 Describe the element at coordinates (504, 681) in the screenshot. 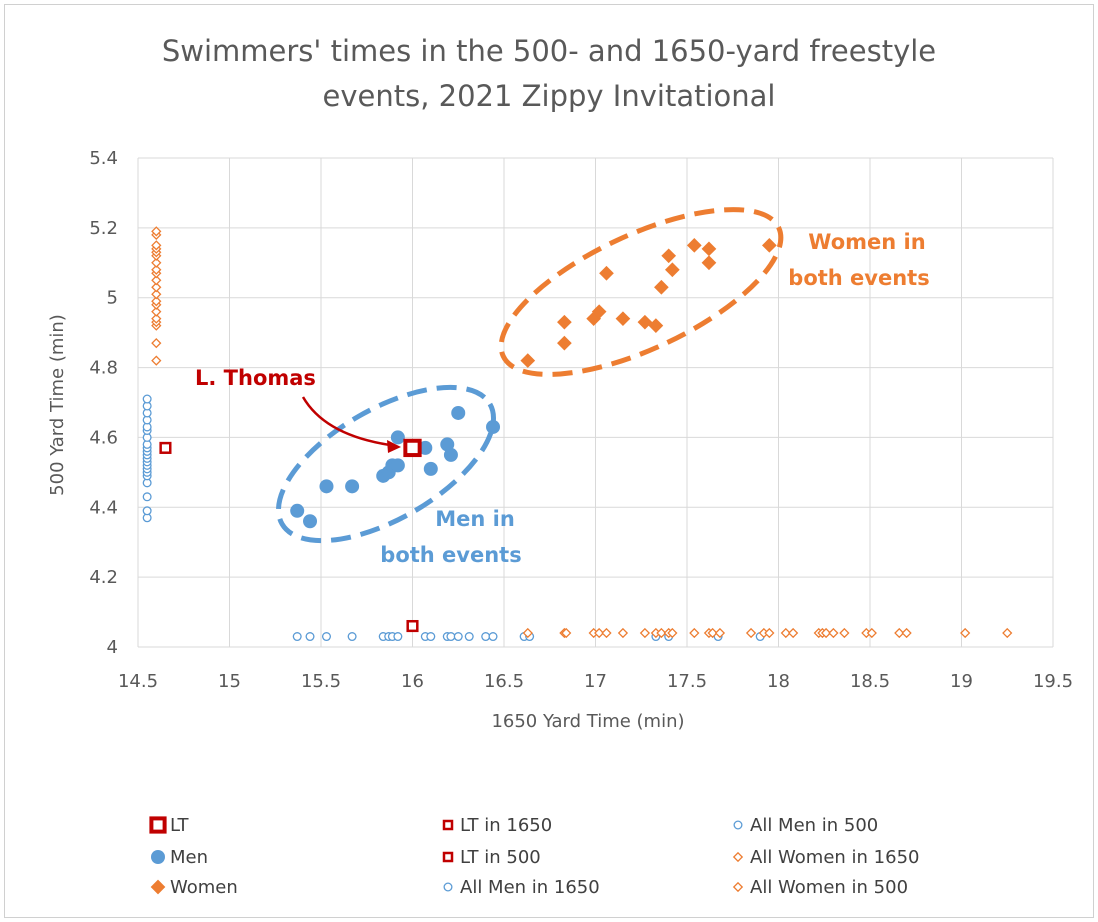

I see `x-tick-label: 16.5` at that location.